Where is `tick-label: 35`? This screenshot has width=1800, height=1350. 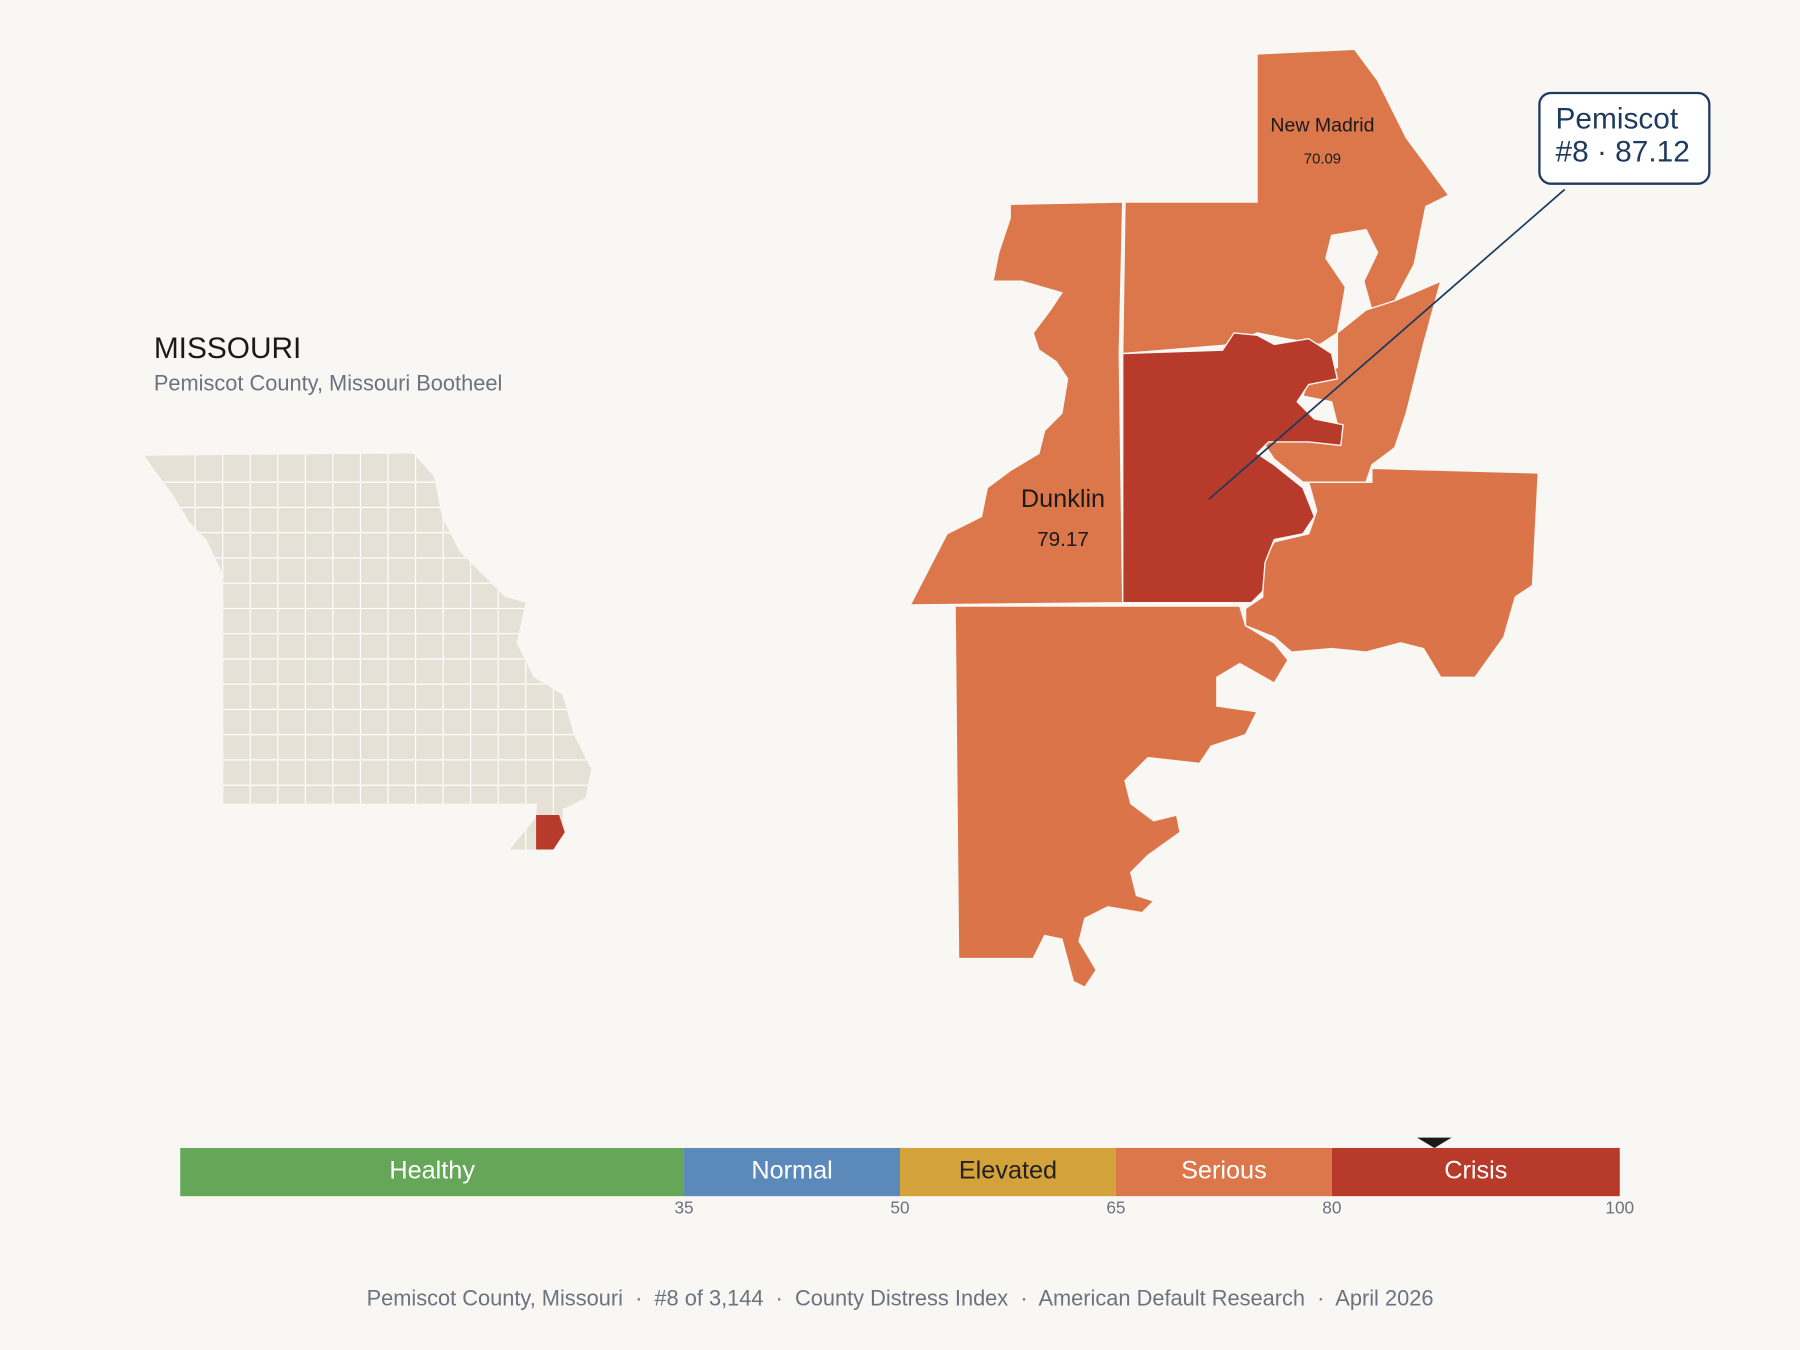 tick-label: 35 is located at coordinates (683, 1207).